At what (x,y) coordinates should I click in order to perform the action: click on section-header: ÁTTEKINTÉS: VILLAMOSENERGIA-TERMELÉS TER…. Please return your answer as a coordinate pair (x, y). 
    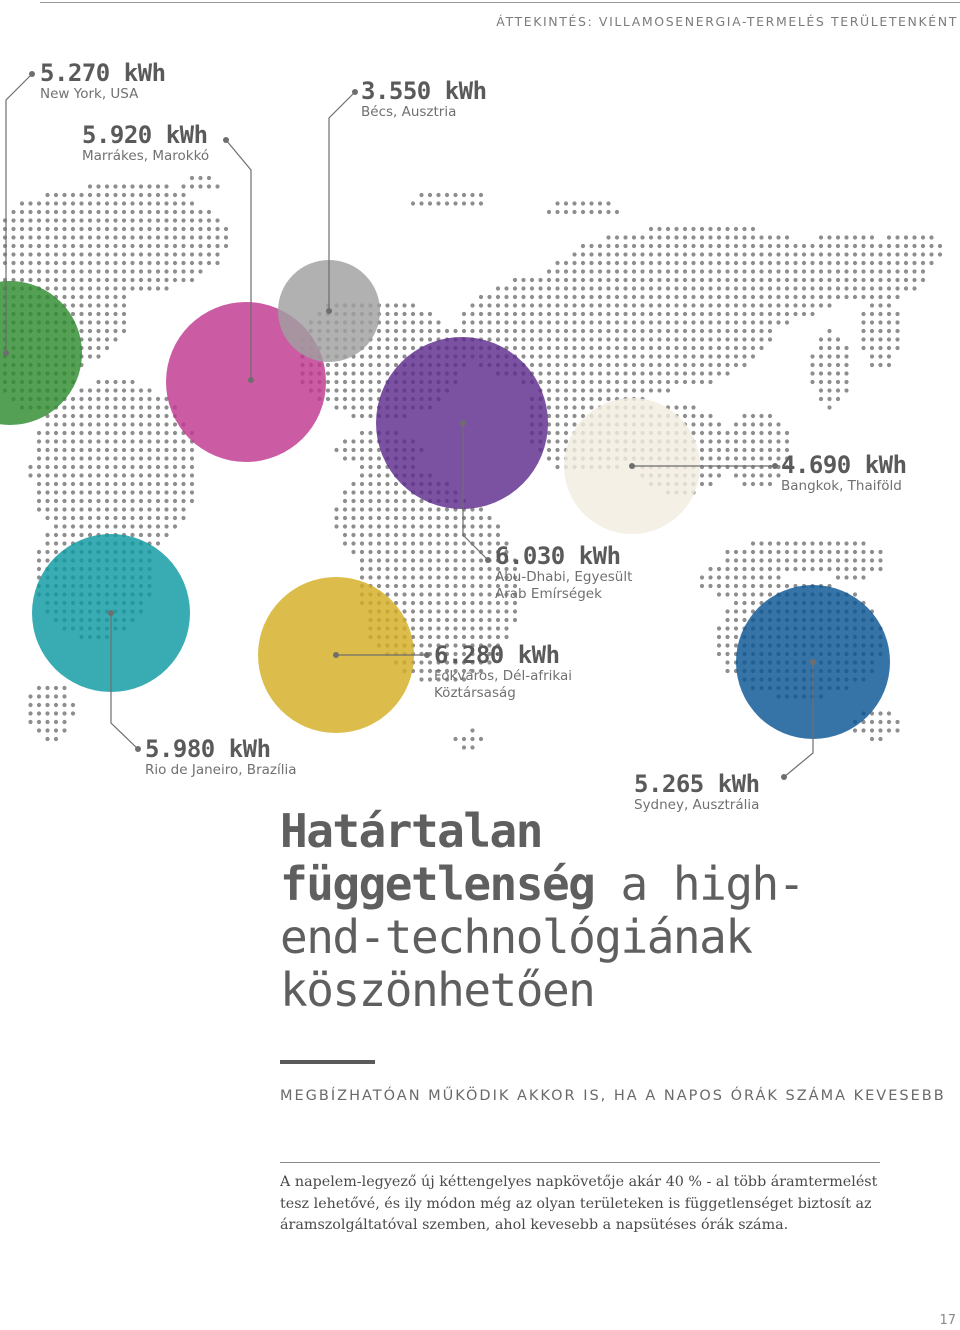
    Looking at the image, I should click on (727, 21).